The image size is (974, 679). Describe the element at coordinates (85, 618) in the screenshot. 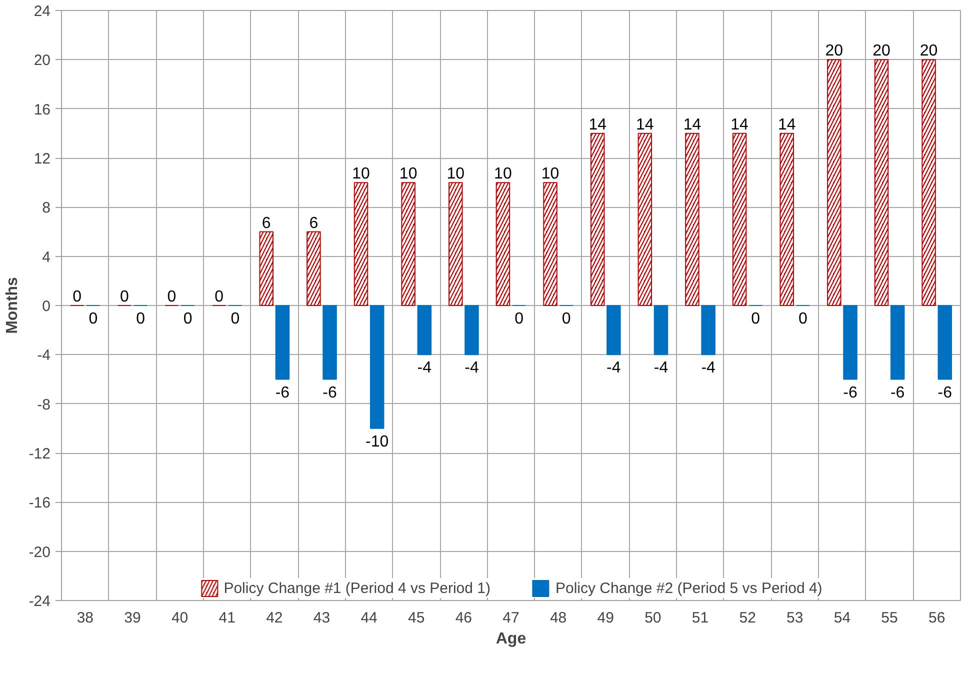

I see `x-tick-label: 38` at that location.